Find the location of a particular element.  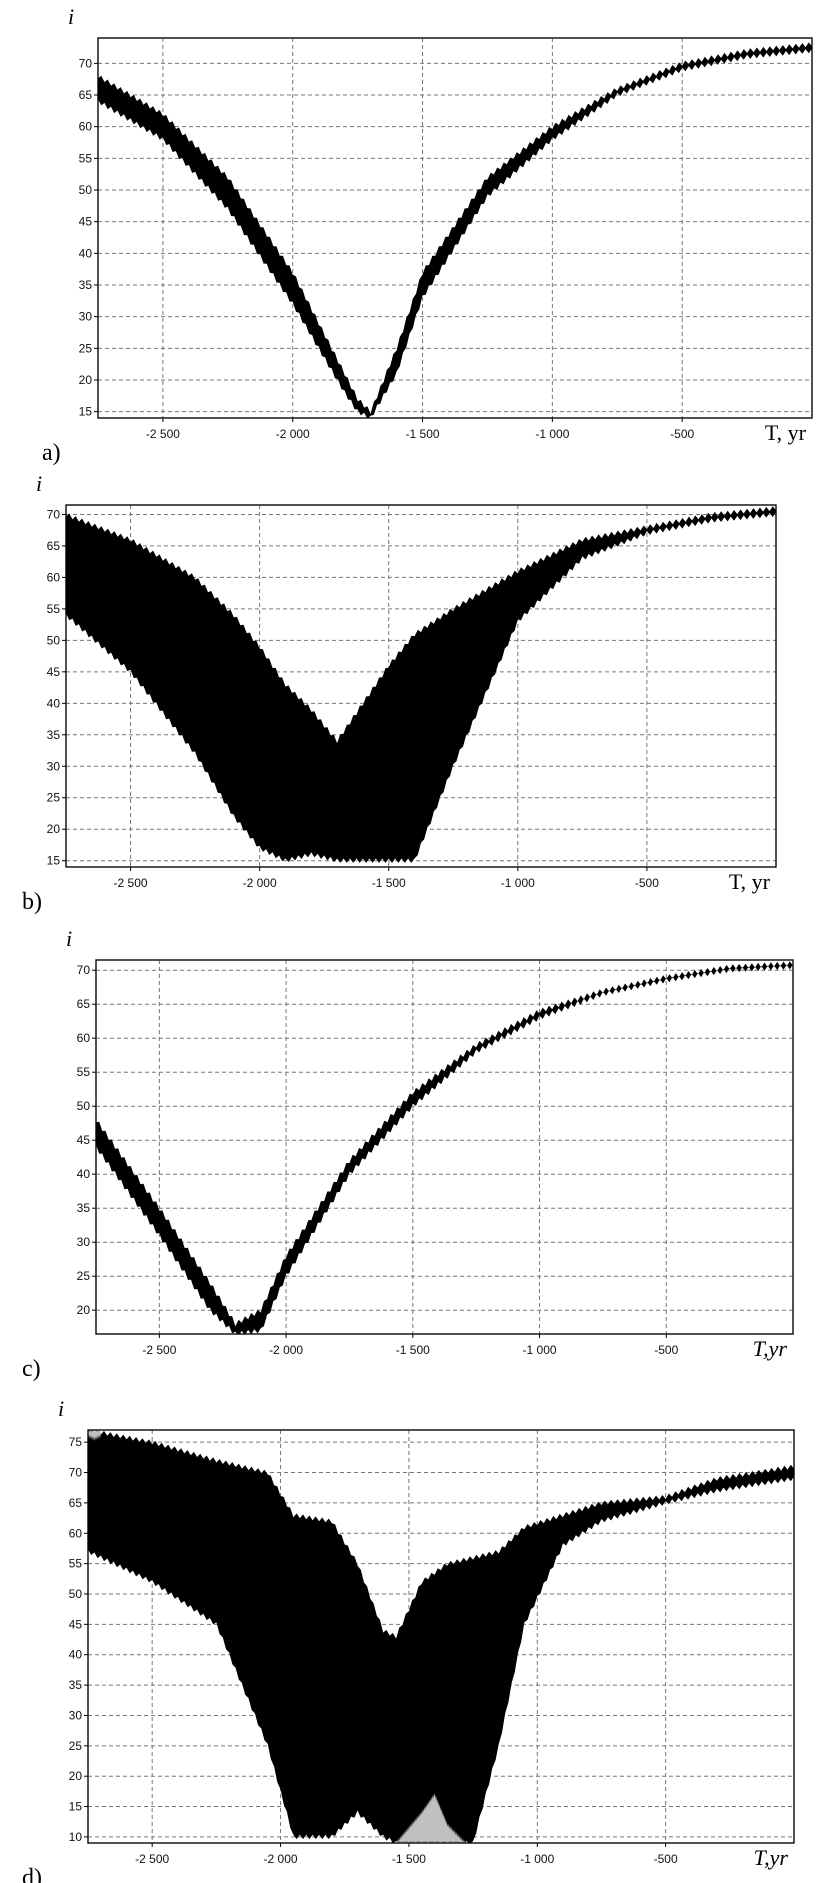

y-tick-label: 10 is located at coordinates (76, 1837).